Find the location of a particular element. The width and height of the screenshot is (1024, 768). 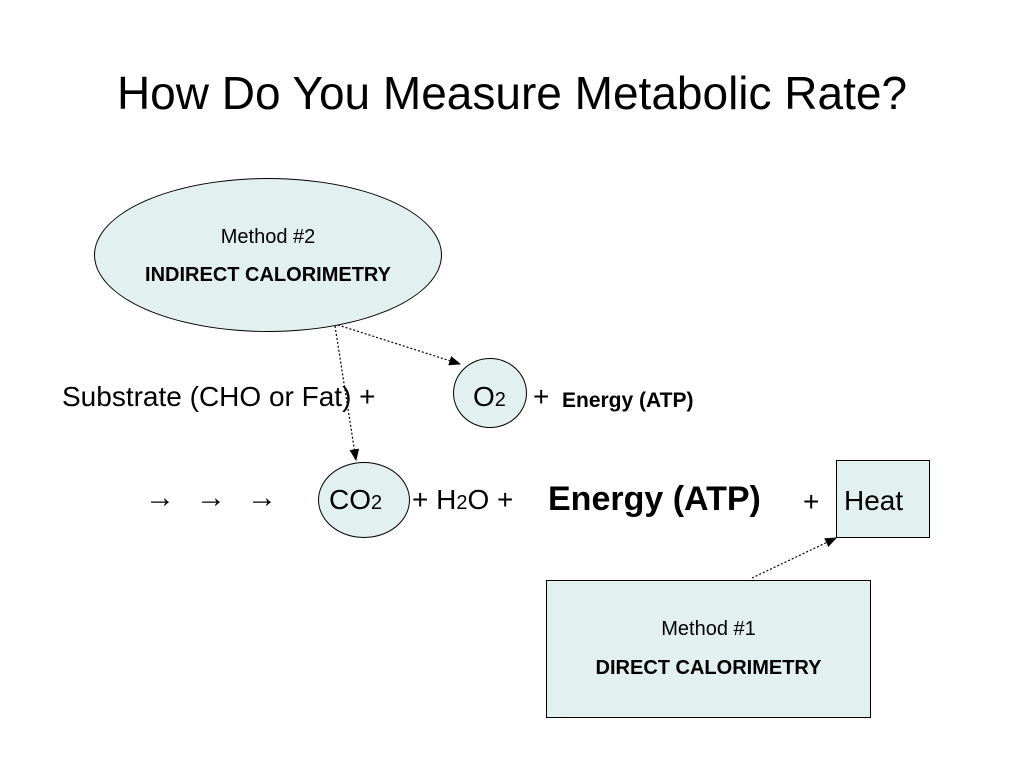

arrow-method2-to-co2 is located at coordinates (347, 393).